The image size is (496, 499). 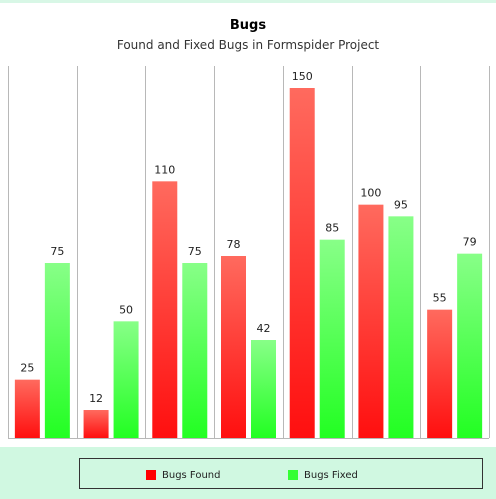 I want to click on legend-swatch-bugs-fixed, so click(x=293, y=475).